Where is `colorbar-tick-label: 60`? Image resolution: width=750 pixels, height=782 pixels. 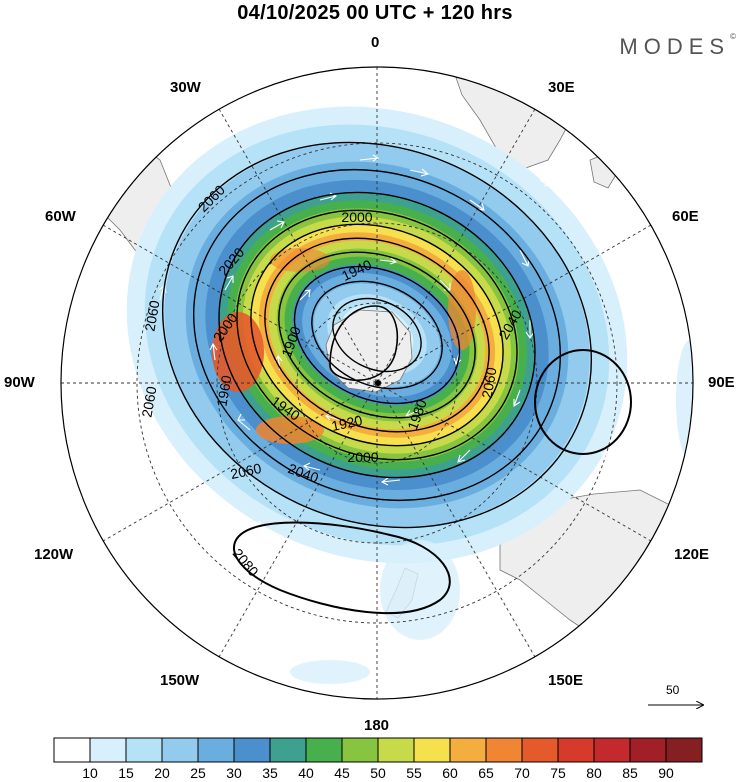 colorbar-tick-label: 60 is located at coordinates (450, 773).